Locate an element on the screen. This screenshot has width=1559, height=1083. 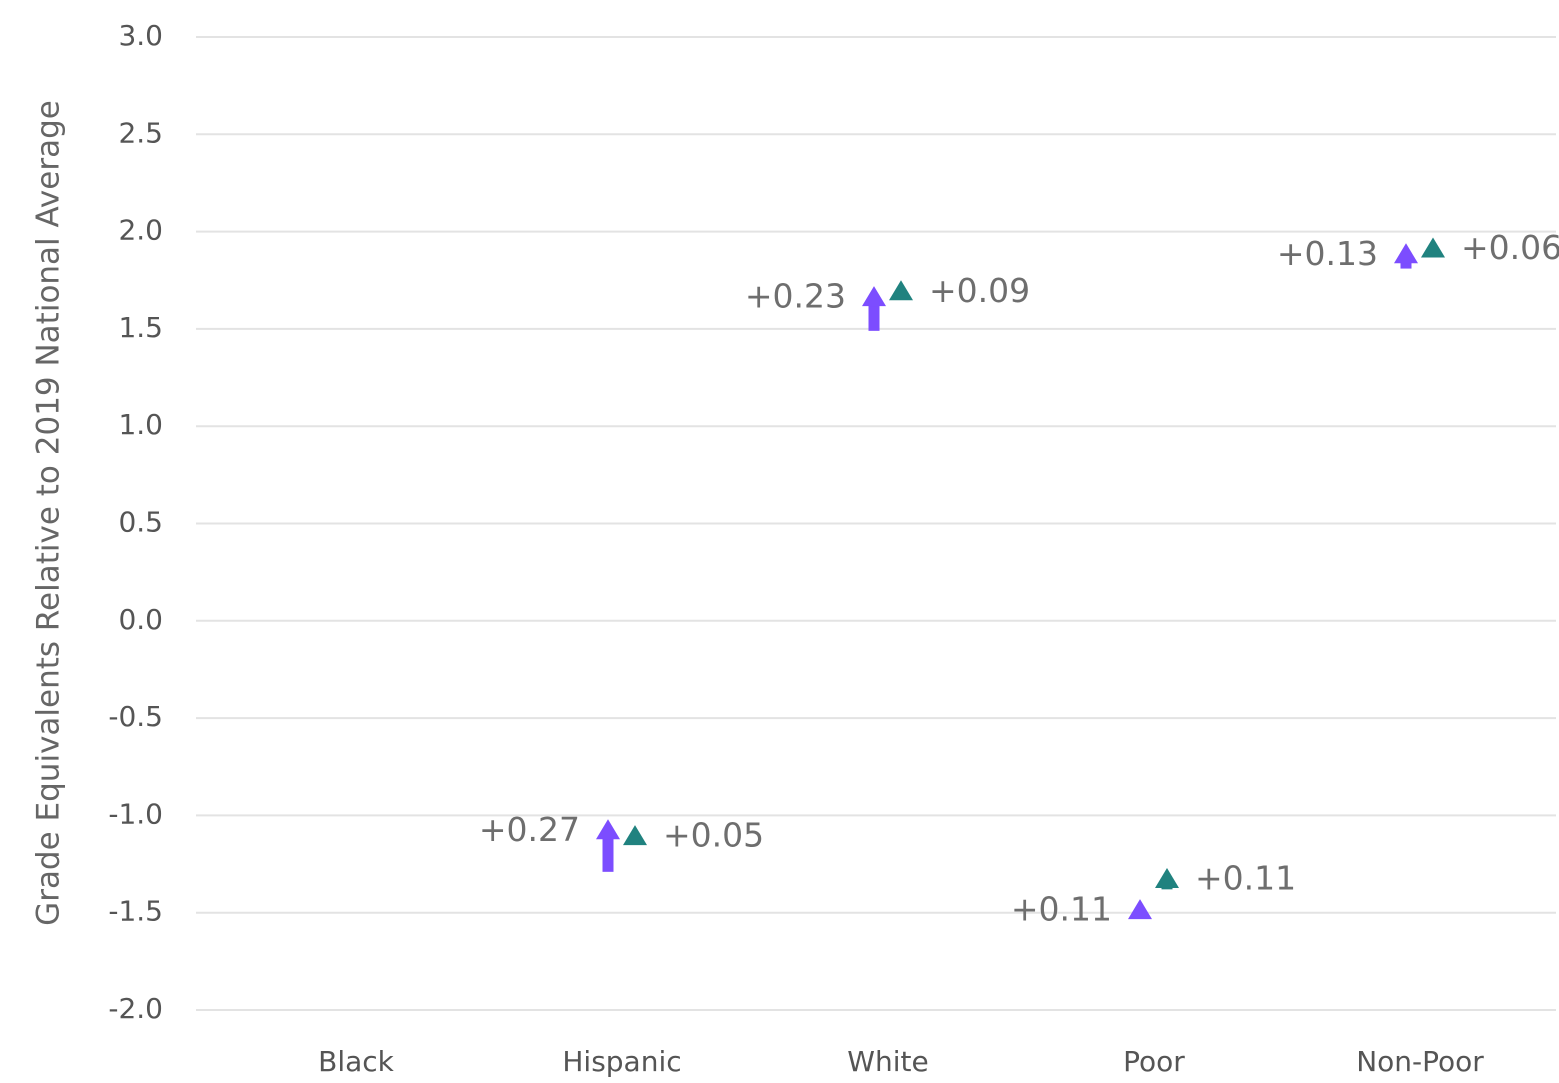
x-category-label: White is located at coordinates (887, 1061).